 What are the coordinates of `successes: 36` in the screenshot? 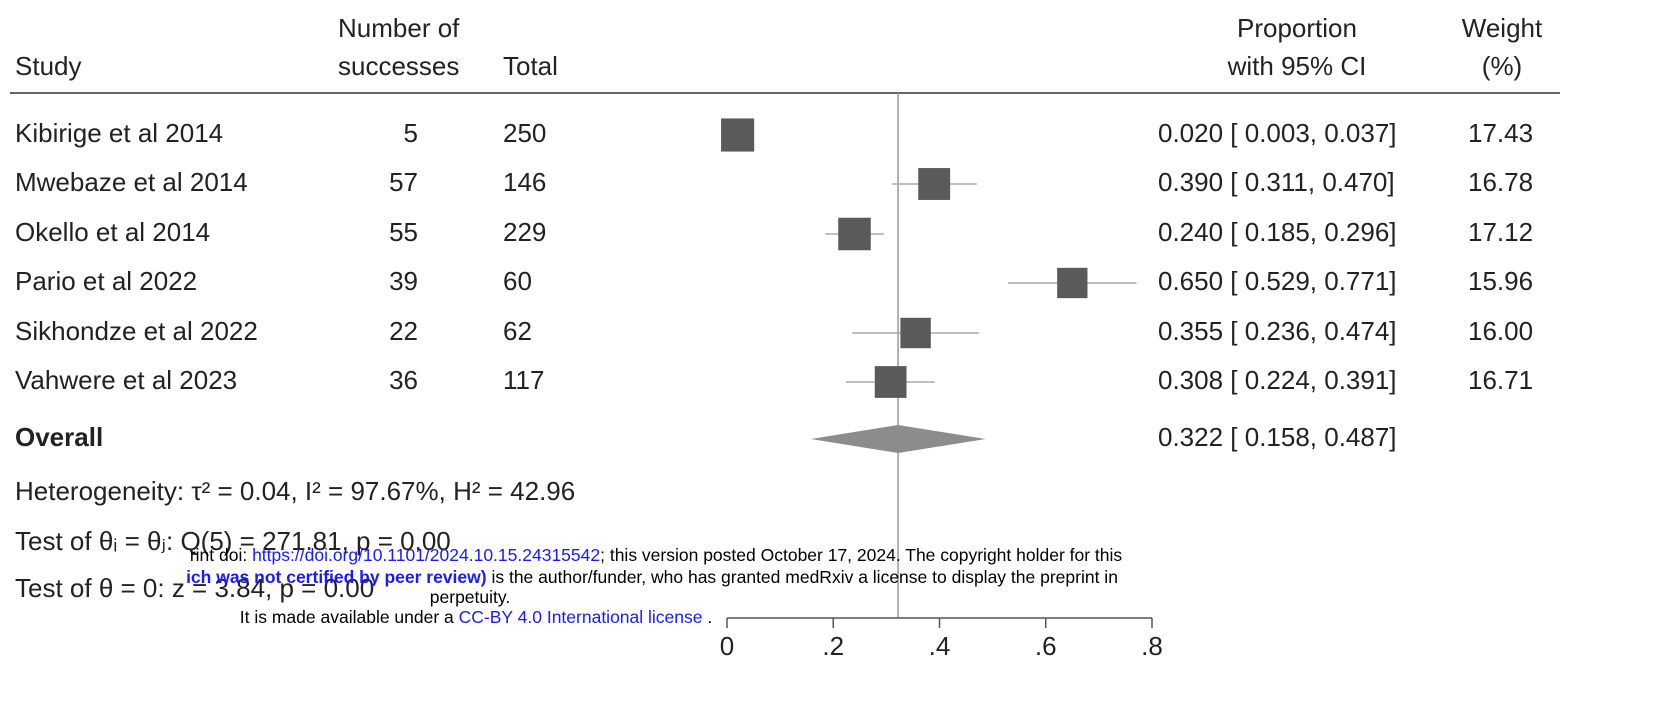 It's located at (403, 380).